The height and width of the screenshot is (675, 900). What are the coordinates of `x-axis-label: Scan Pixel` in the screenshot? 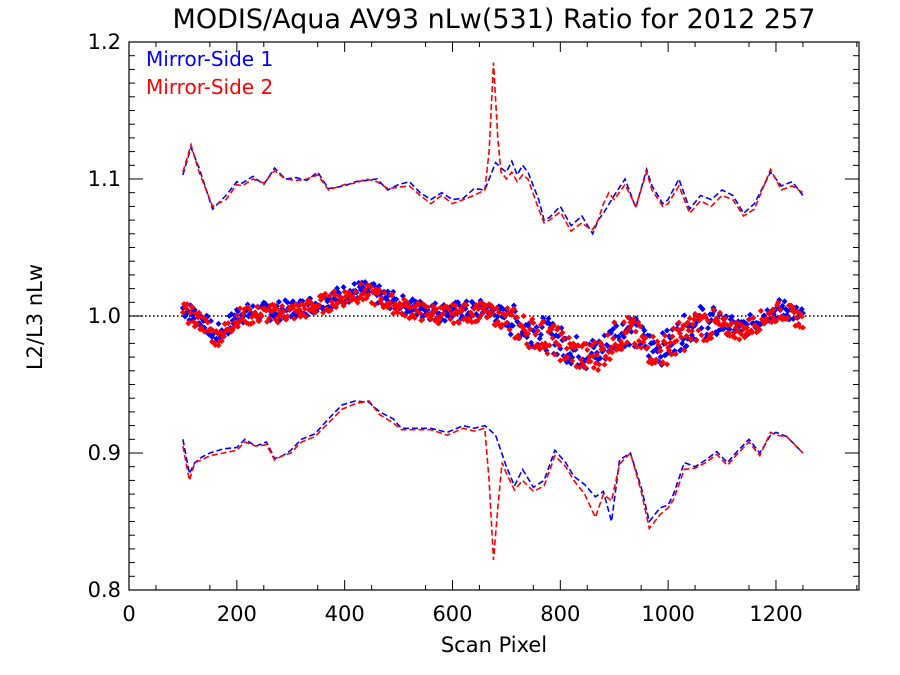 It's located at (494, 645).